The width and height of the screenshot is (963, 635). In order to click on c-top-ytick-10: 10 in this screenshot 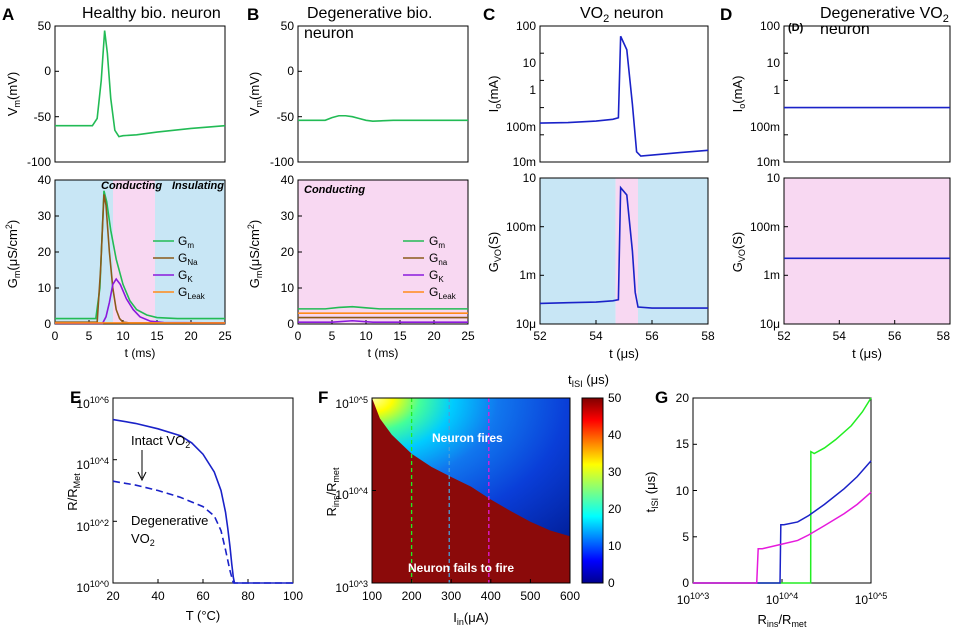, I will do `click(530, 63)`.